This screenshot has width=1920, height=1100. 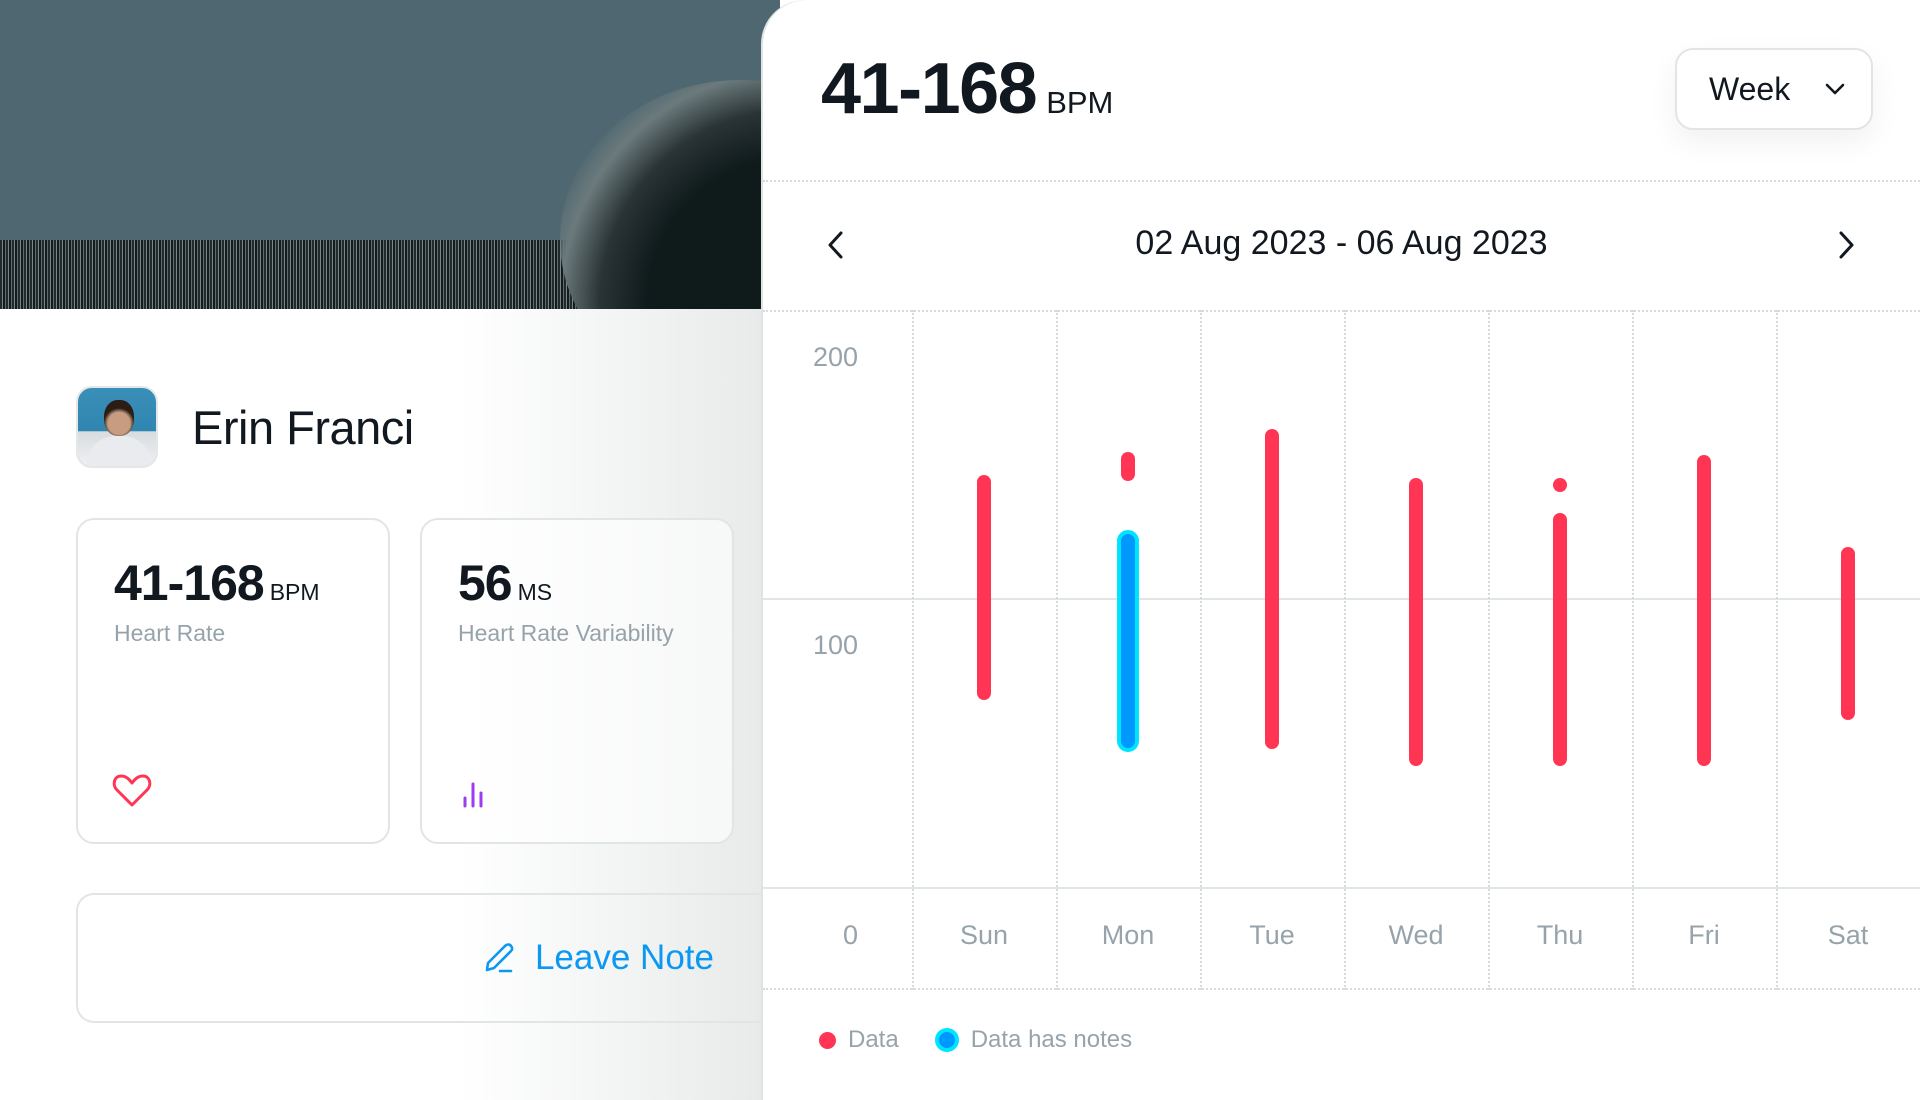 What do you see at coordinates (1848, 633) in the screenshot?
I see `data-bar-sat` at bounding box center [1848, 633].